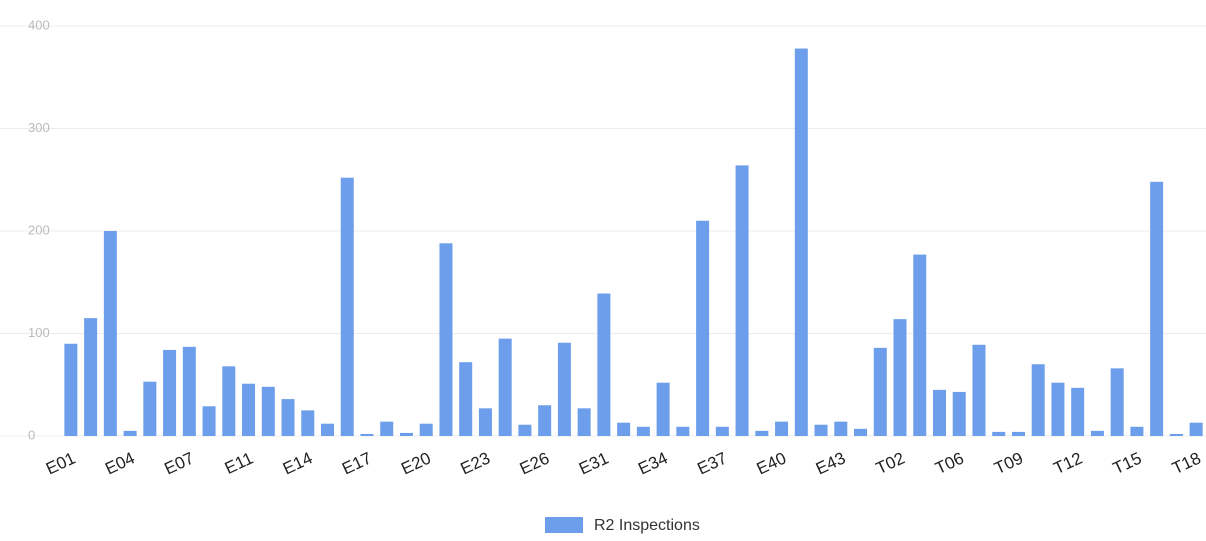 Image resolution: width=1206 pixels, height=541 pixels. I want to click on x-tick-label: E20, so click(415, 463).